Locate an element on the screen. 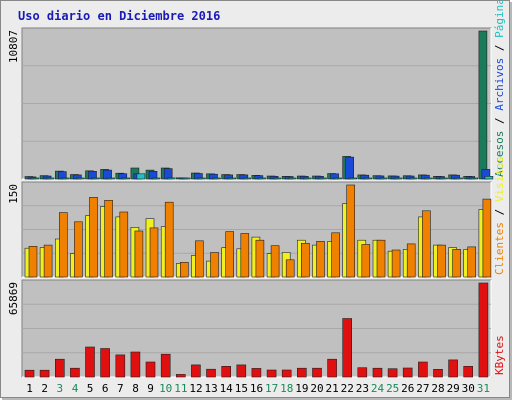 The width and height of the screenshot is (512, 400). x-tick-label: 31 is located at coordinates (483, 388).